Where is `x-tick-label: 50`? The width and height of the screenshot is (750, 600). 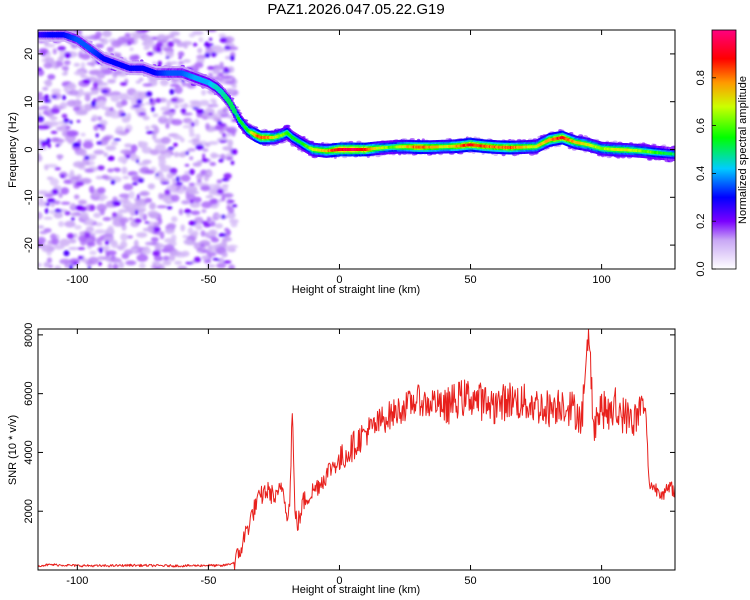 x-tick-label: 50 is located at coordinates (470, 280).